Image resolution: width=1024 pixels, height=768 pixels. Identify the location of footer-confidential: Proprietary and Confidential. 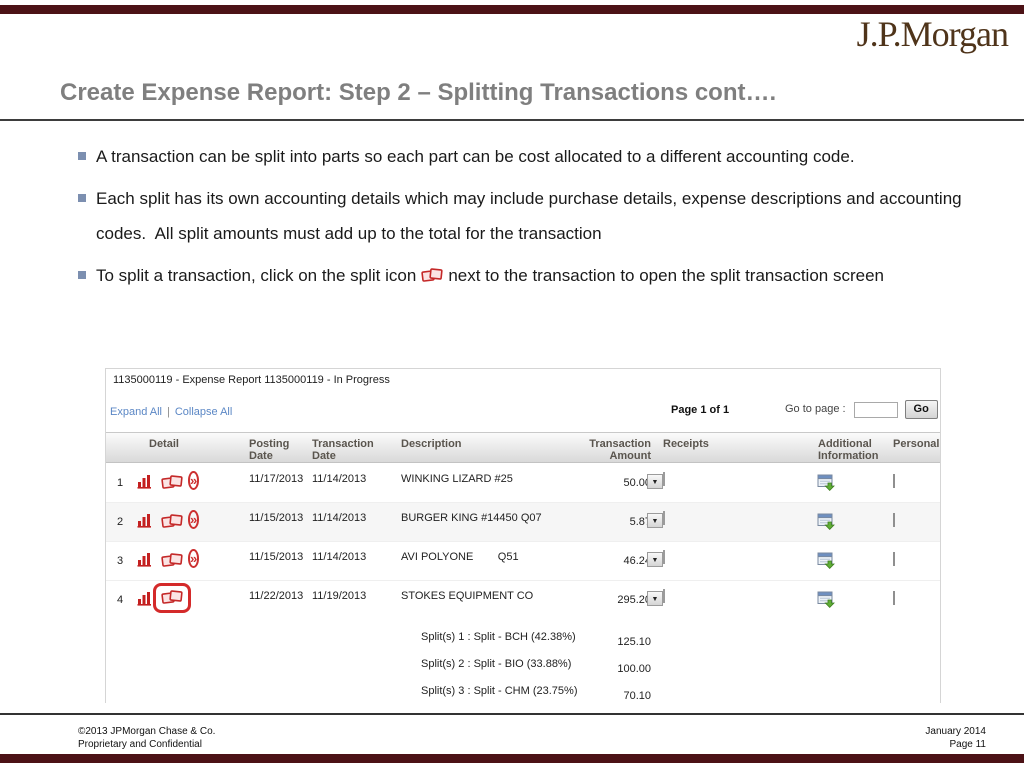
(140, 744).